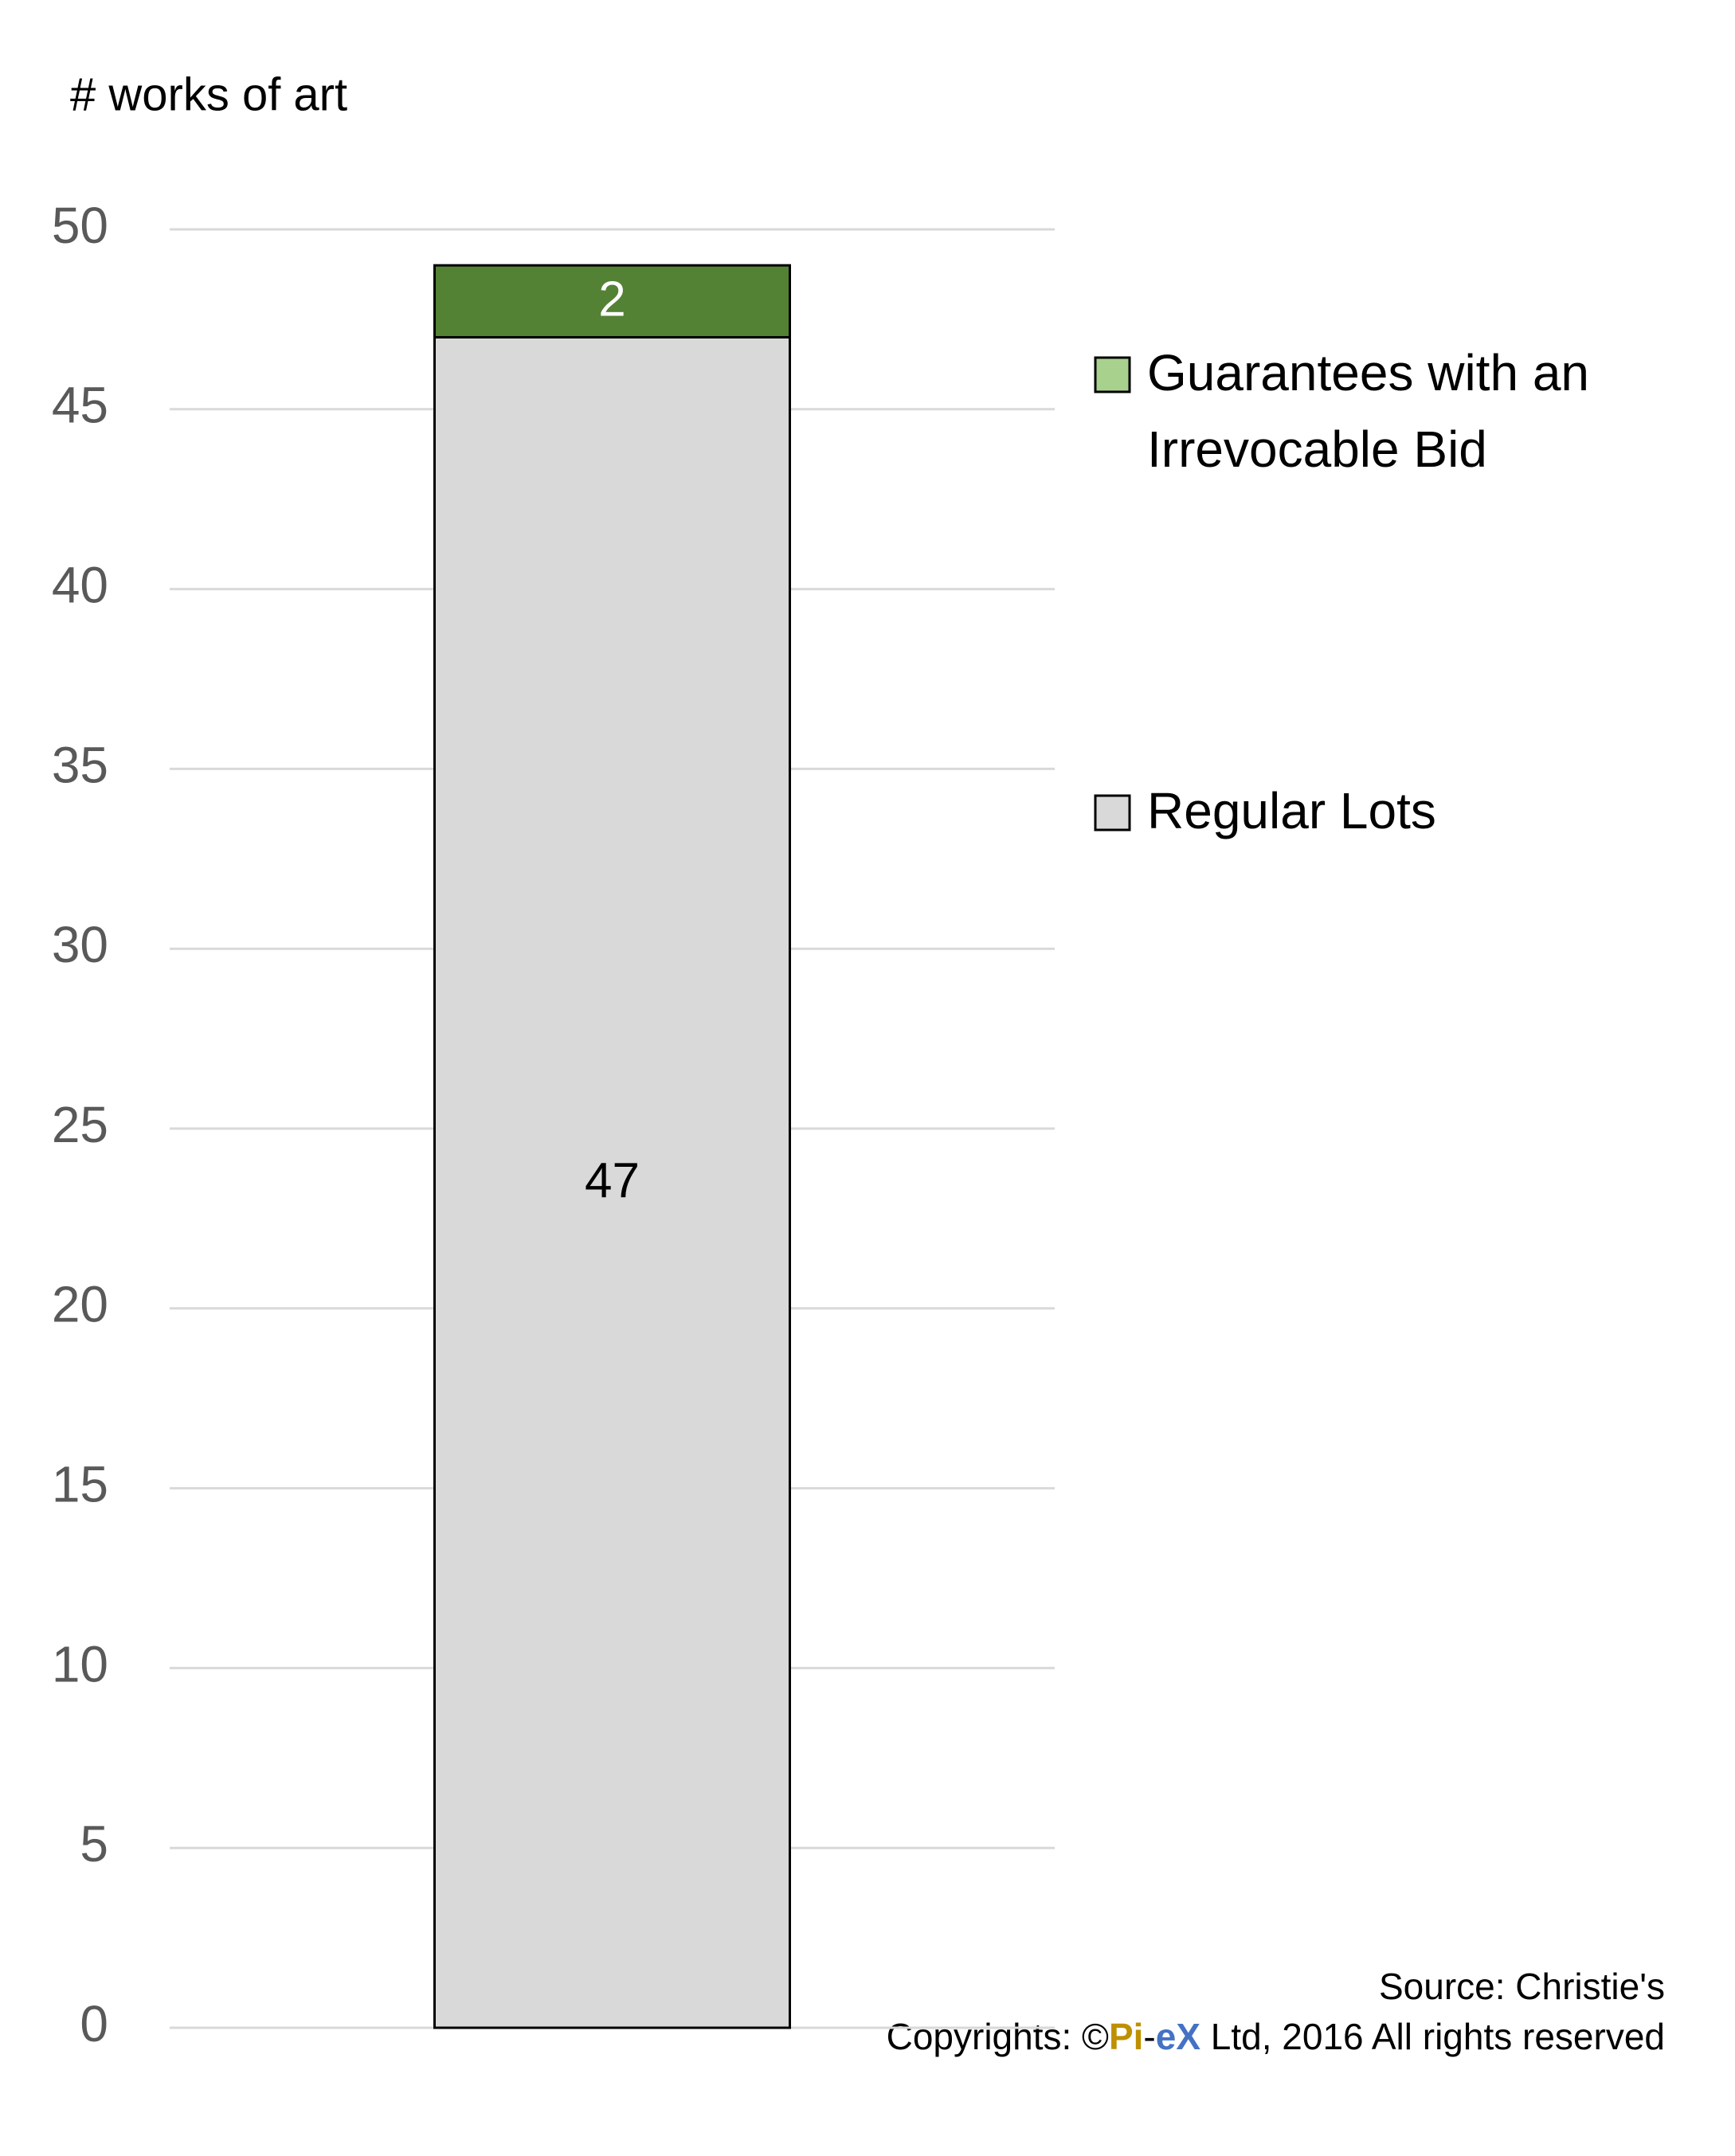 Image resolution: width=1735 pixels, height=2156 pixels. I want to click on y-tick-label: 10, so click(80, 1663).